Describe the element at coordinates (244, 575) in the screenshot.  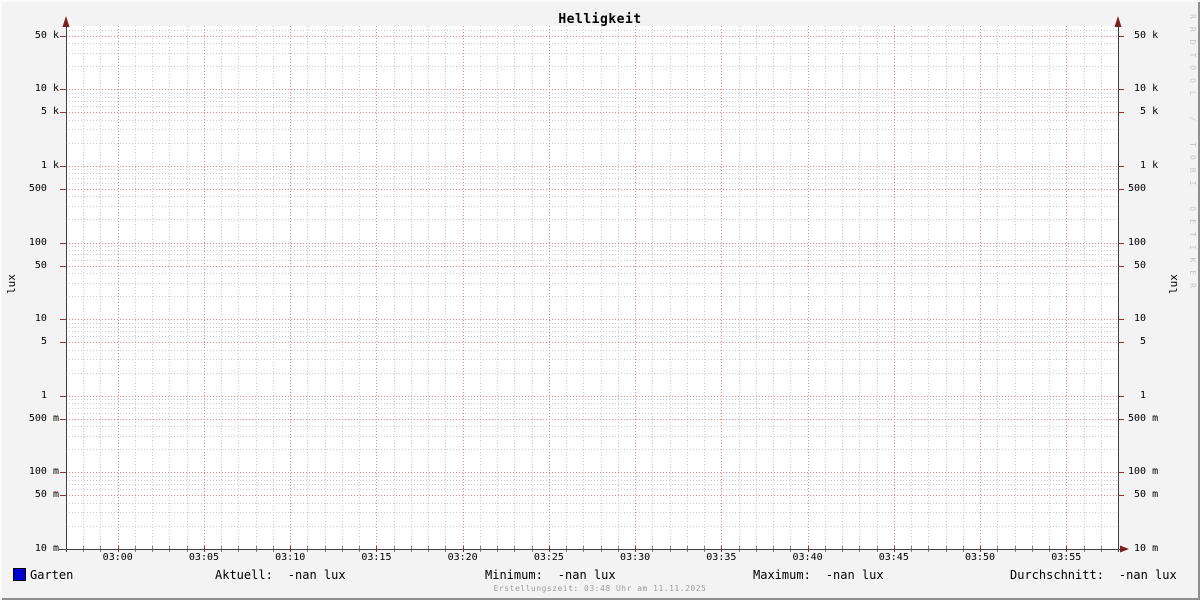
I see `stat-label: Aktuell:` at that location.